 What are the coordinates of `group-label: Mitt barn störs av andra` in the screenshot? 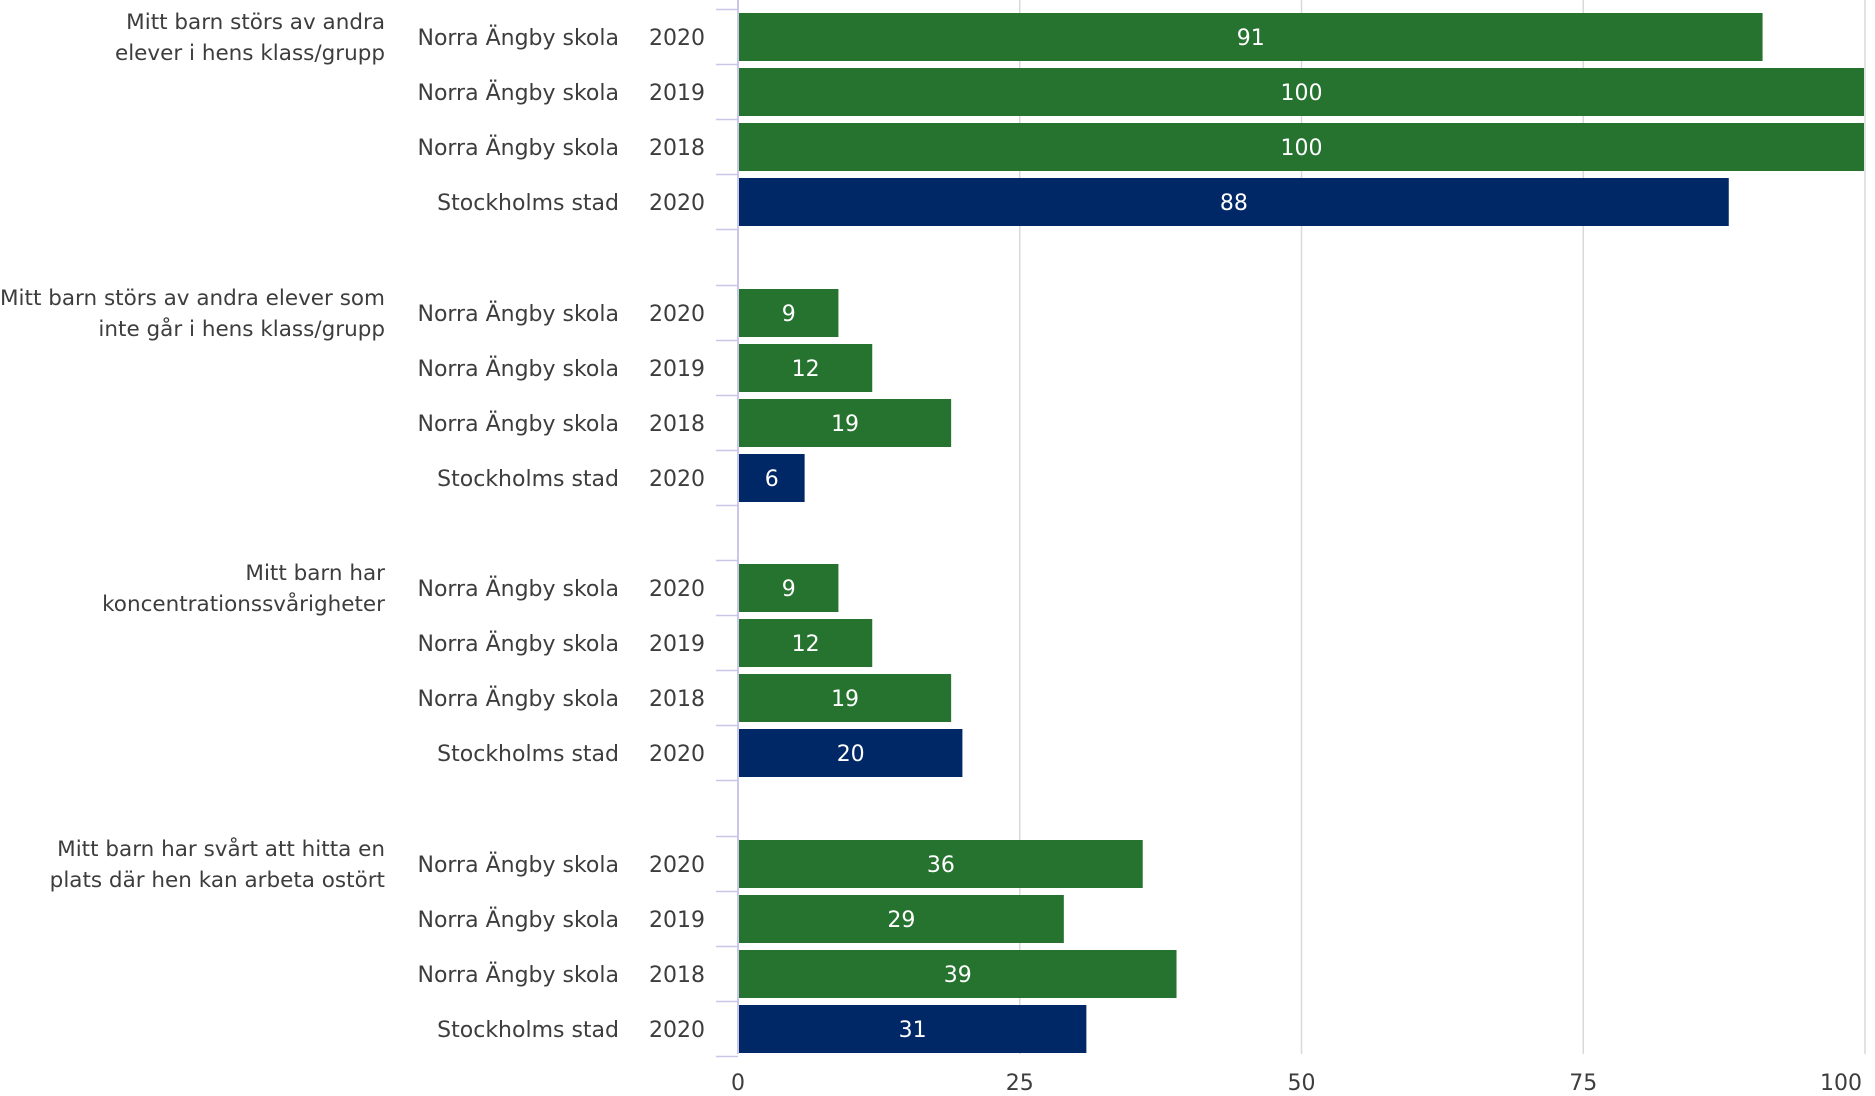 It's located at (255, 22).